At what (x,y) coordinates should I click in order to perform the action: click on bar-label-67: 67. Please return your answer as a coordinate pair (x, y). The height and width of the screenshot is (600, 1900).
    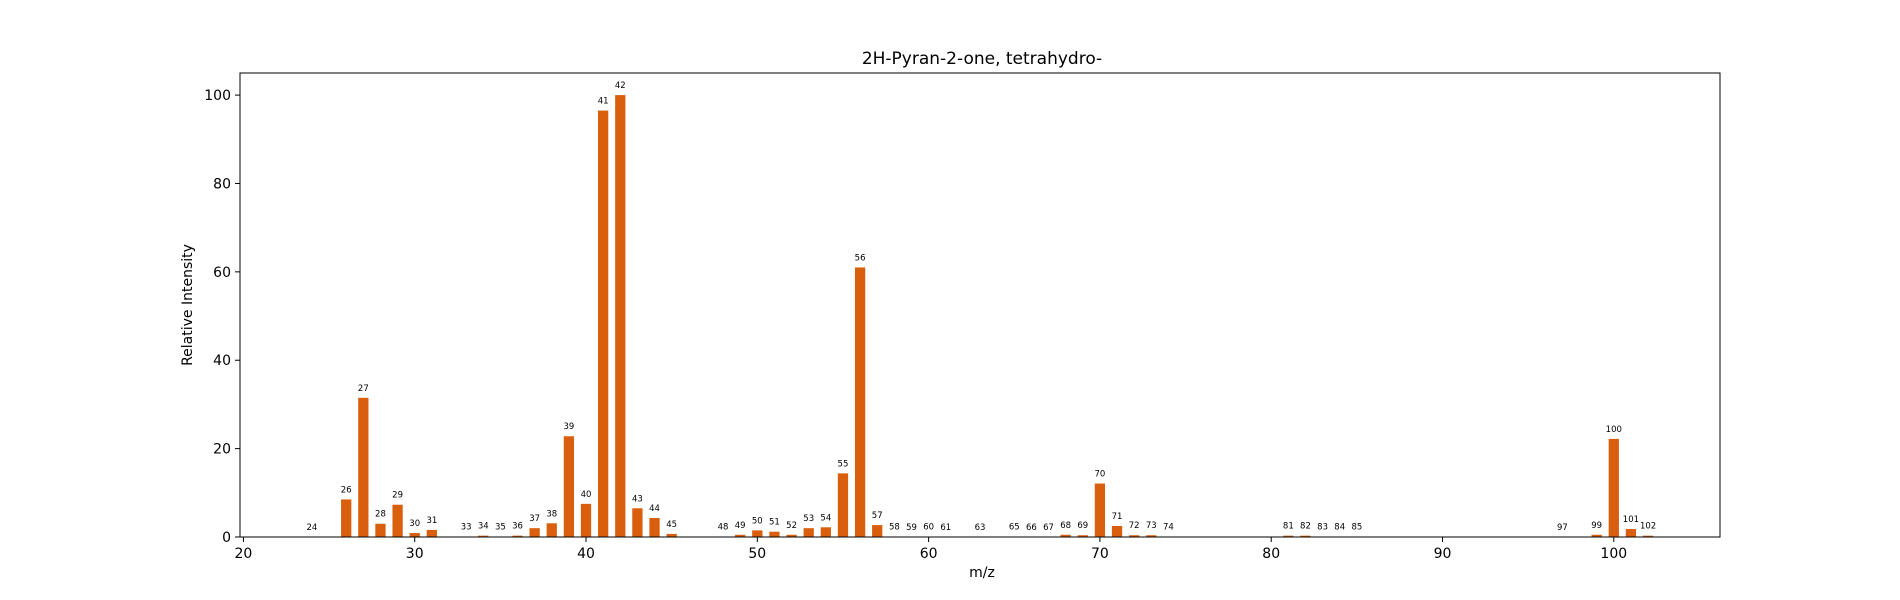
    Looking at the image, I should click on (1048, 528).